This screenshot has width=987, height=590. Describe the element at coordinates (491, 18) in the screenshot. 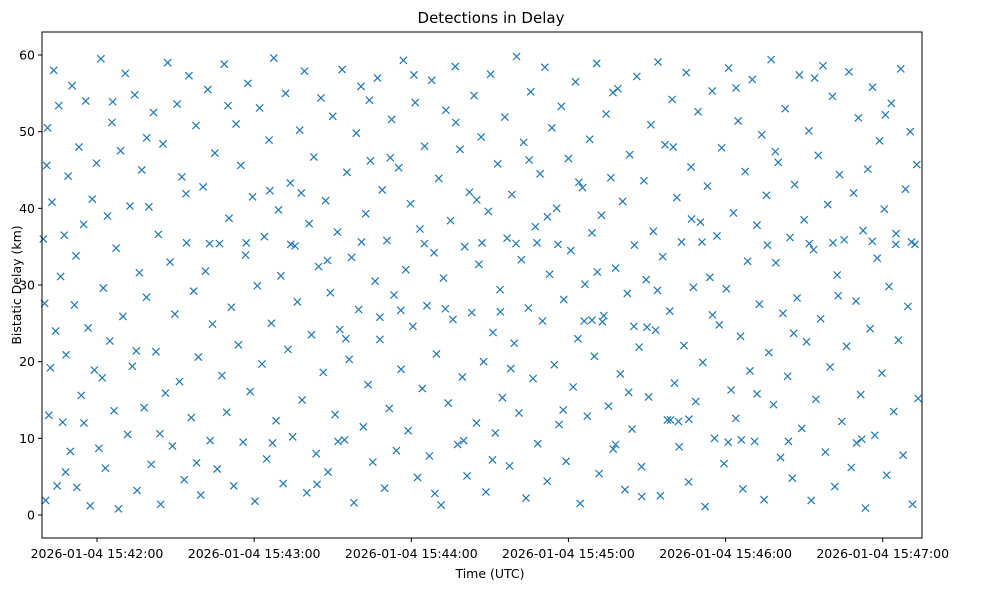

I see `chart-title: Detections in Delay` at that location.